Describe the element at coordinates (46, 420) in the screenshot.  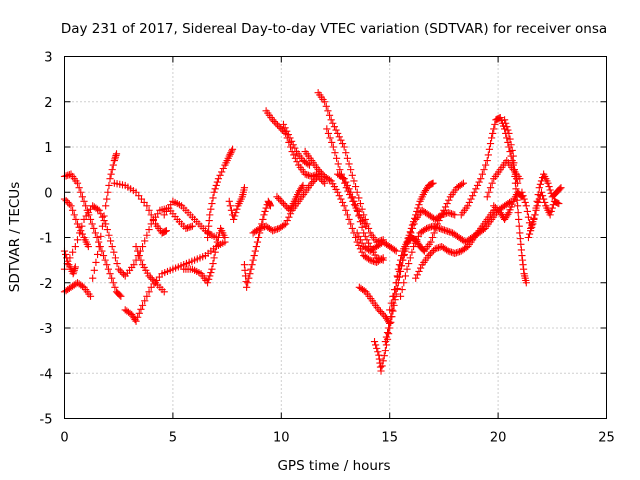
I see `y-tick-label: -5` at that location.